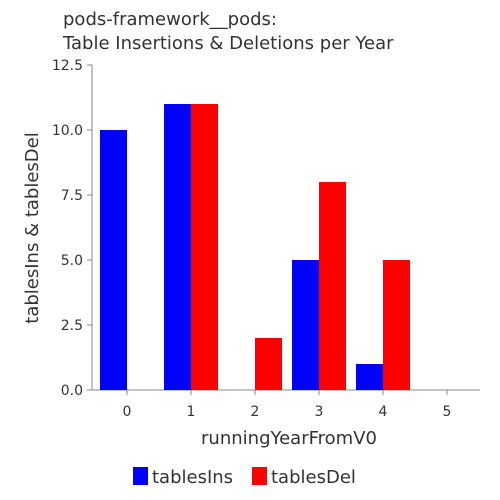 This screenshot has width=500, height=500. Describe the element at coordinates (127, 412) in the screenshot. I see `x-tick-label: 0` at that location.